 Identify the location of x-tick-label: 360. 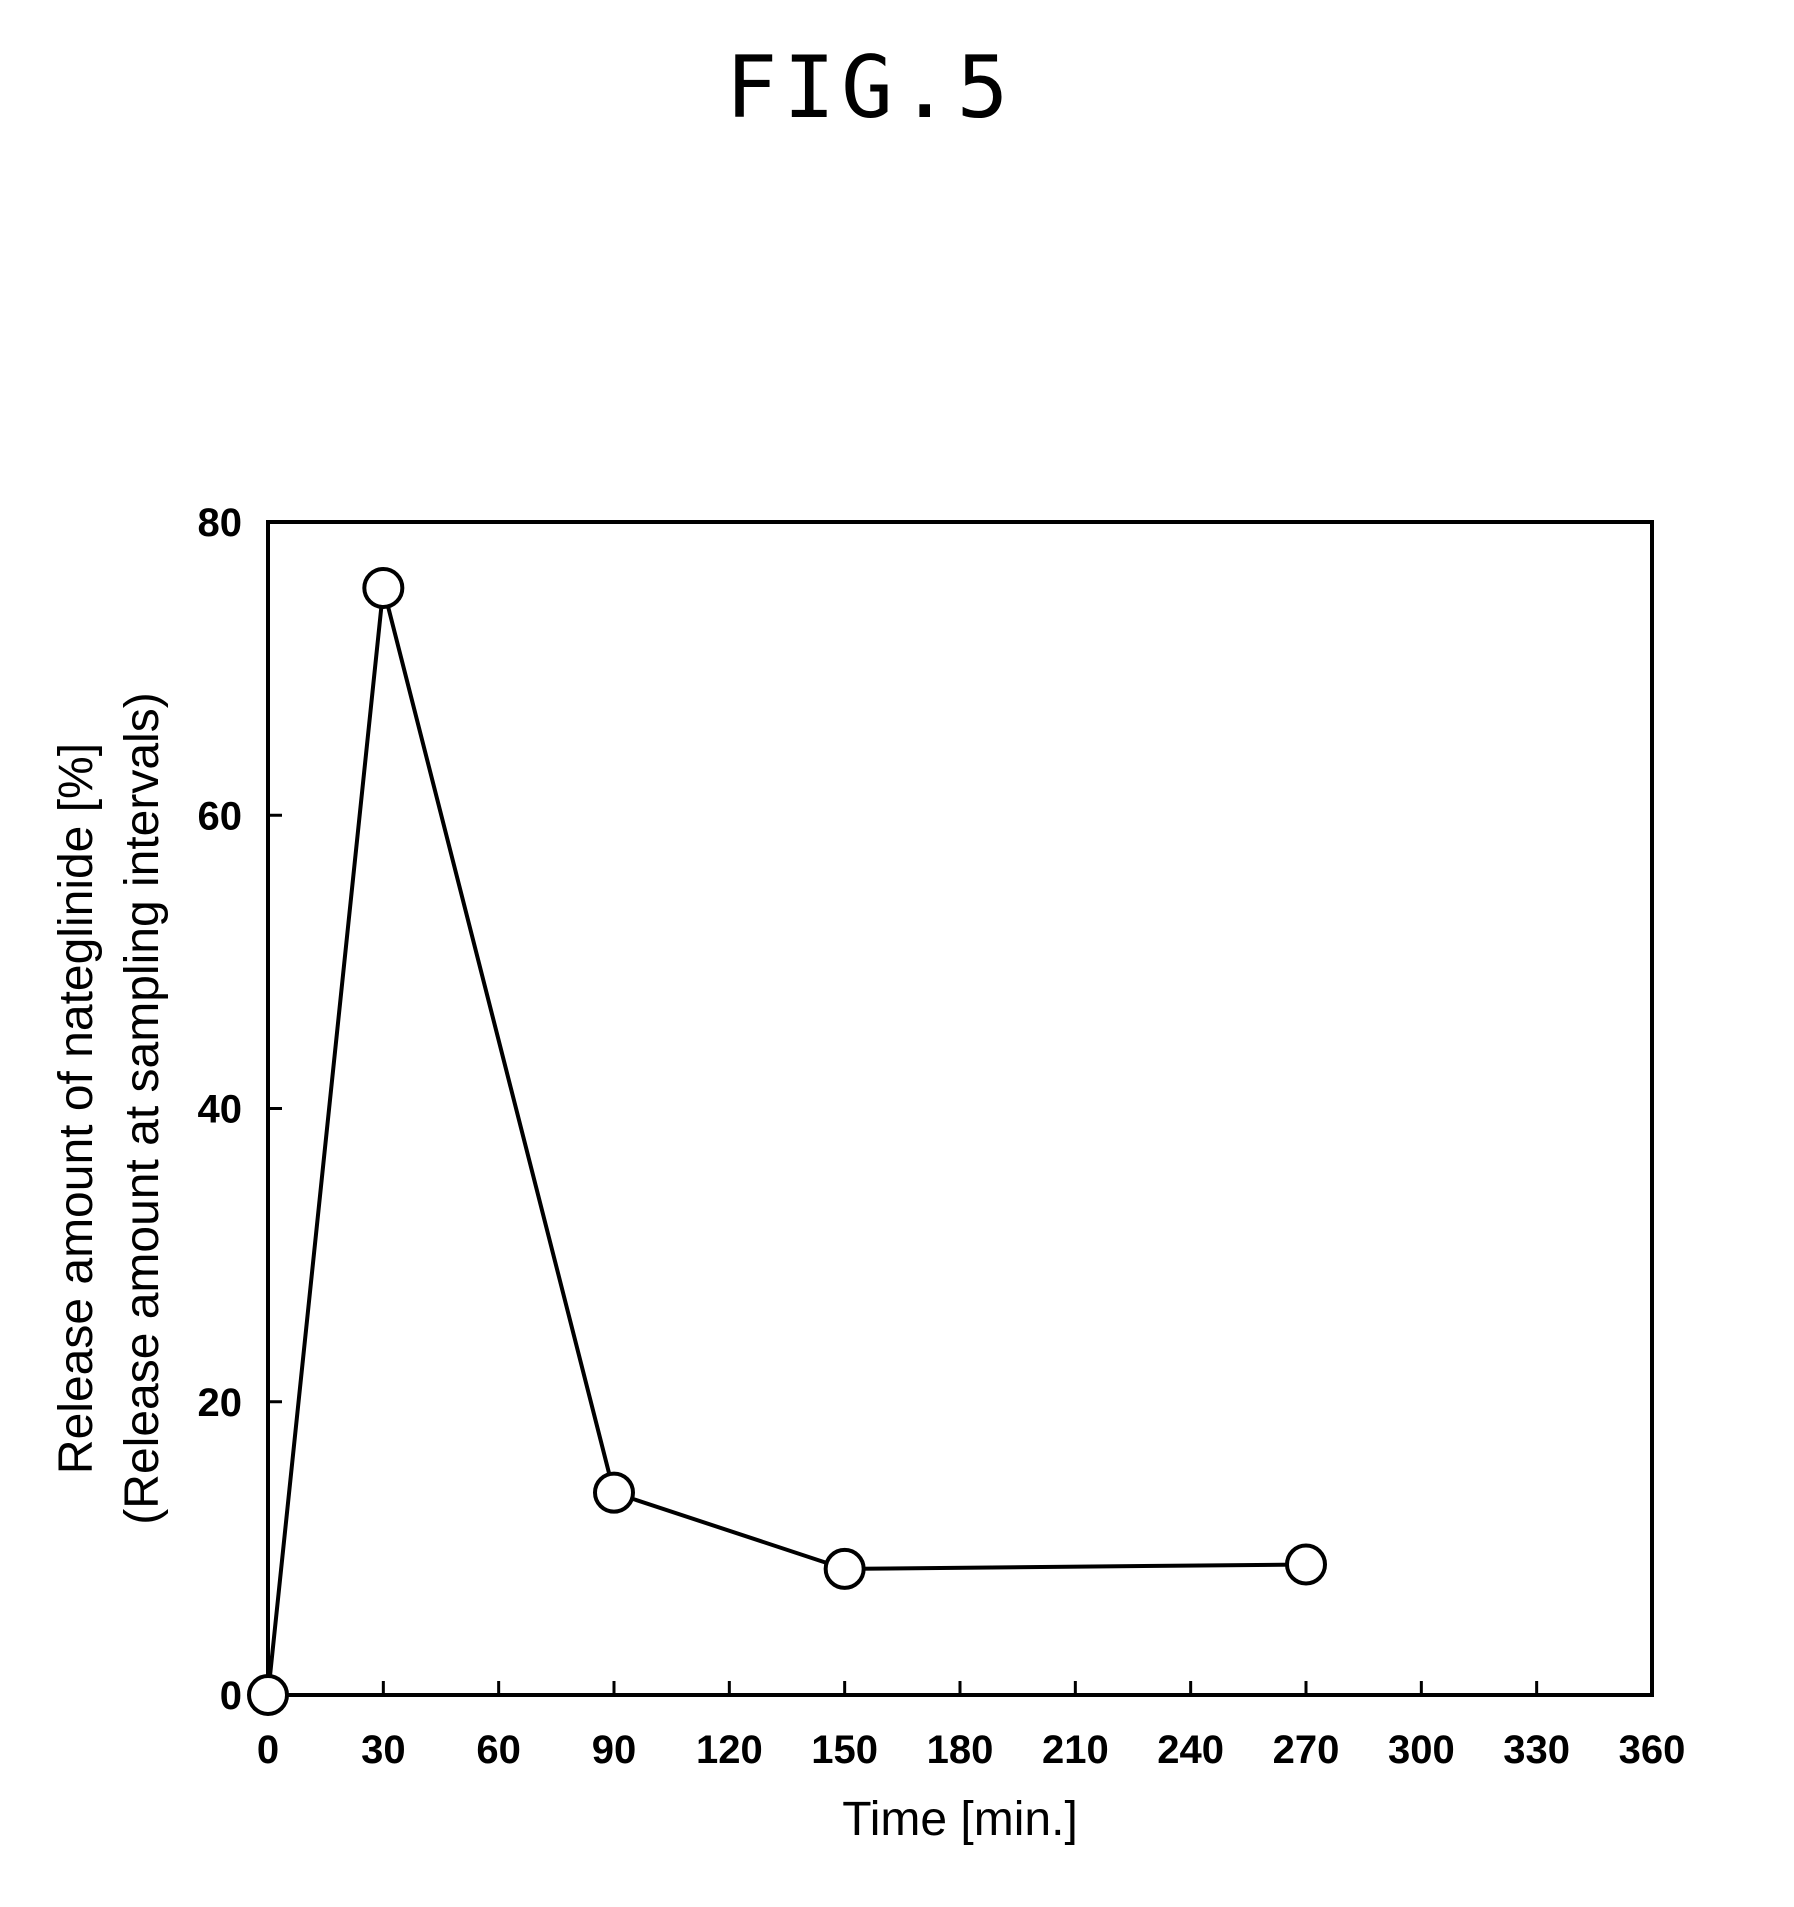
(1652, 1750).